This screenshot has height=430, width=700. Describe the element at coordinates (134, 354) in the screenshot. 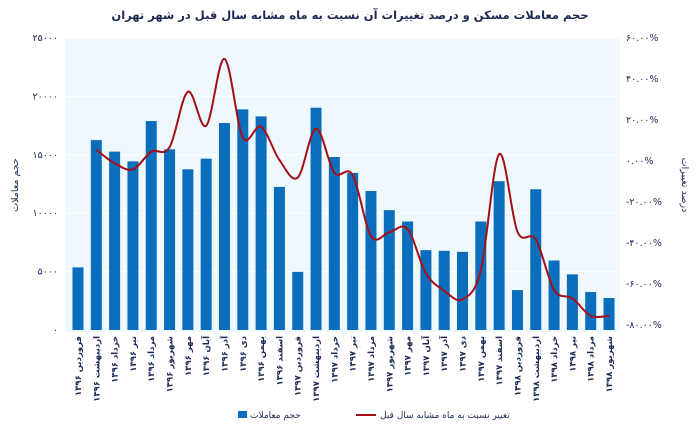

I see `x-tick-label: تیر ۱۳۹۶` at that location.